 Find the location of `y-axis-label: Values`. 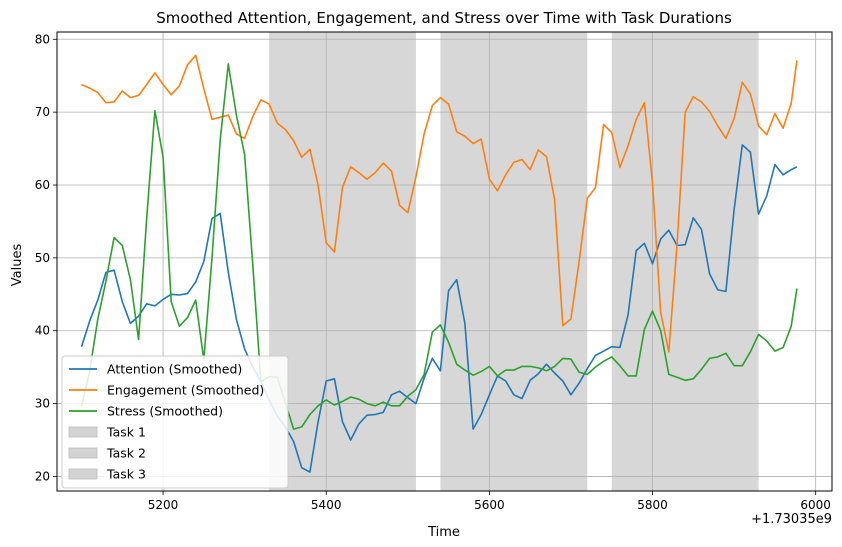

y-axis-label: Values is located at coordinates (17, 265).